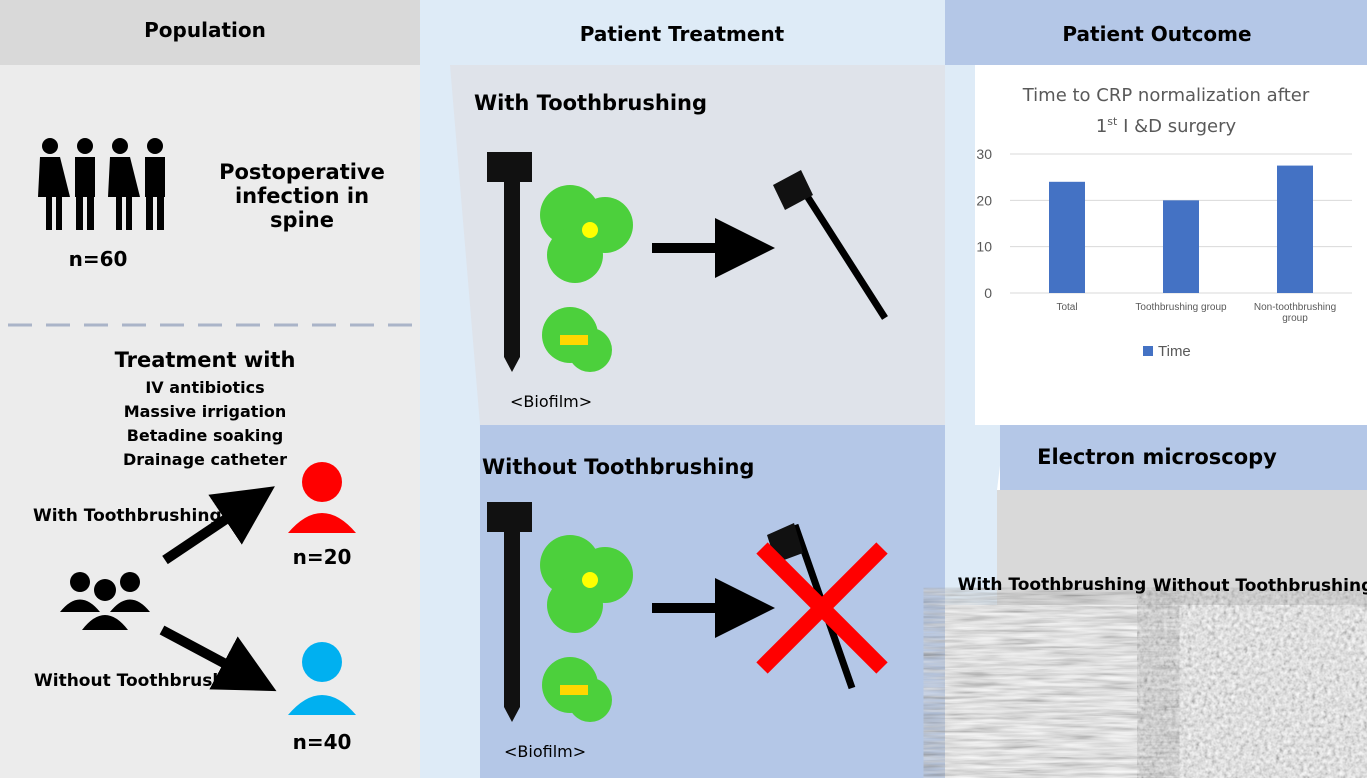 The height and width of the screenshot is (778, 1367). What do you see at coordinates (1112, 121) in the screenshot?
I see `title-sup: st` at bounding box center [1112, 121].